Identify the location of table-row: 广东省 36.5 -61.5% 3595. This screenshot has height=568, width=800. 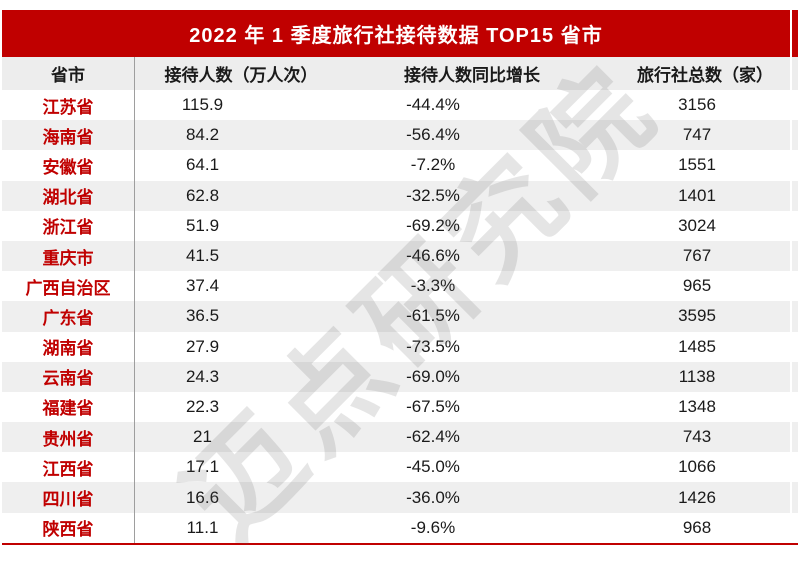
(400, 316).